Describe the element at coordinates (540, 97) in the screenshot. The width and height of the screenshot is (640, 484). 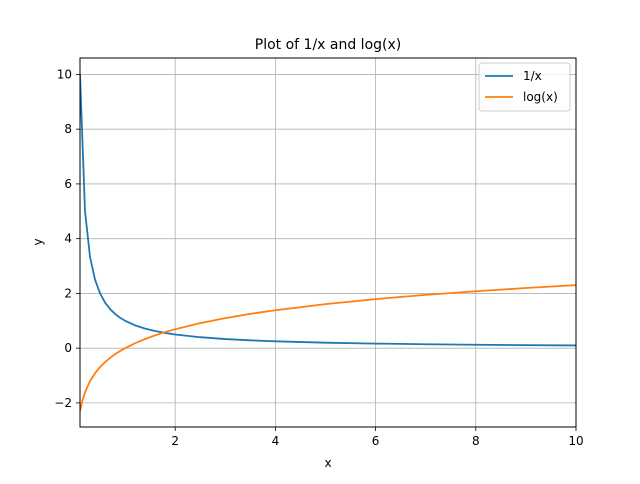
I see `legend-label-log-x: log(x)` at that location.